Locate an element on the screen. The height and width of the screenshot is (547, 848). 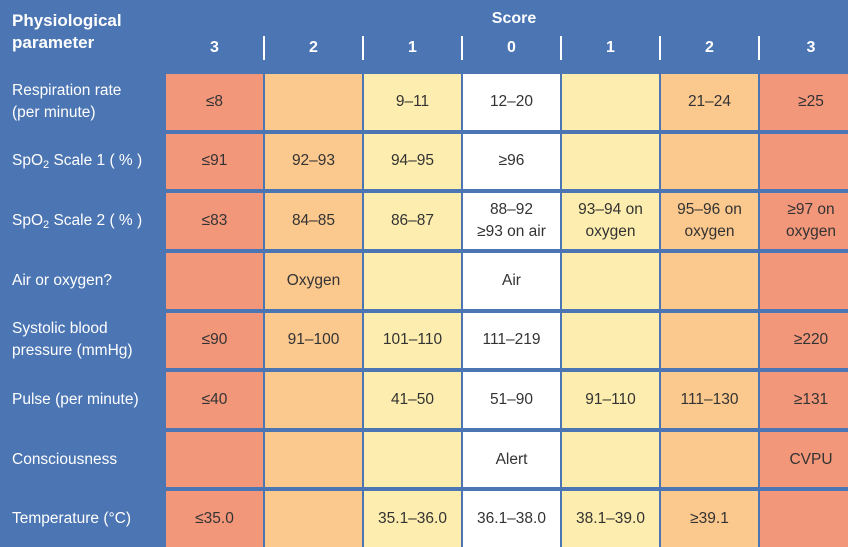
score-title: Score is located at coordinates (514, 18).